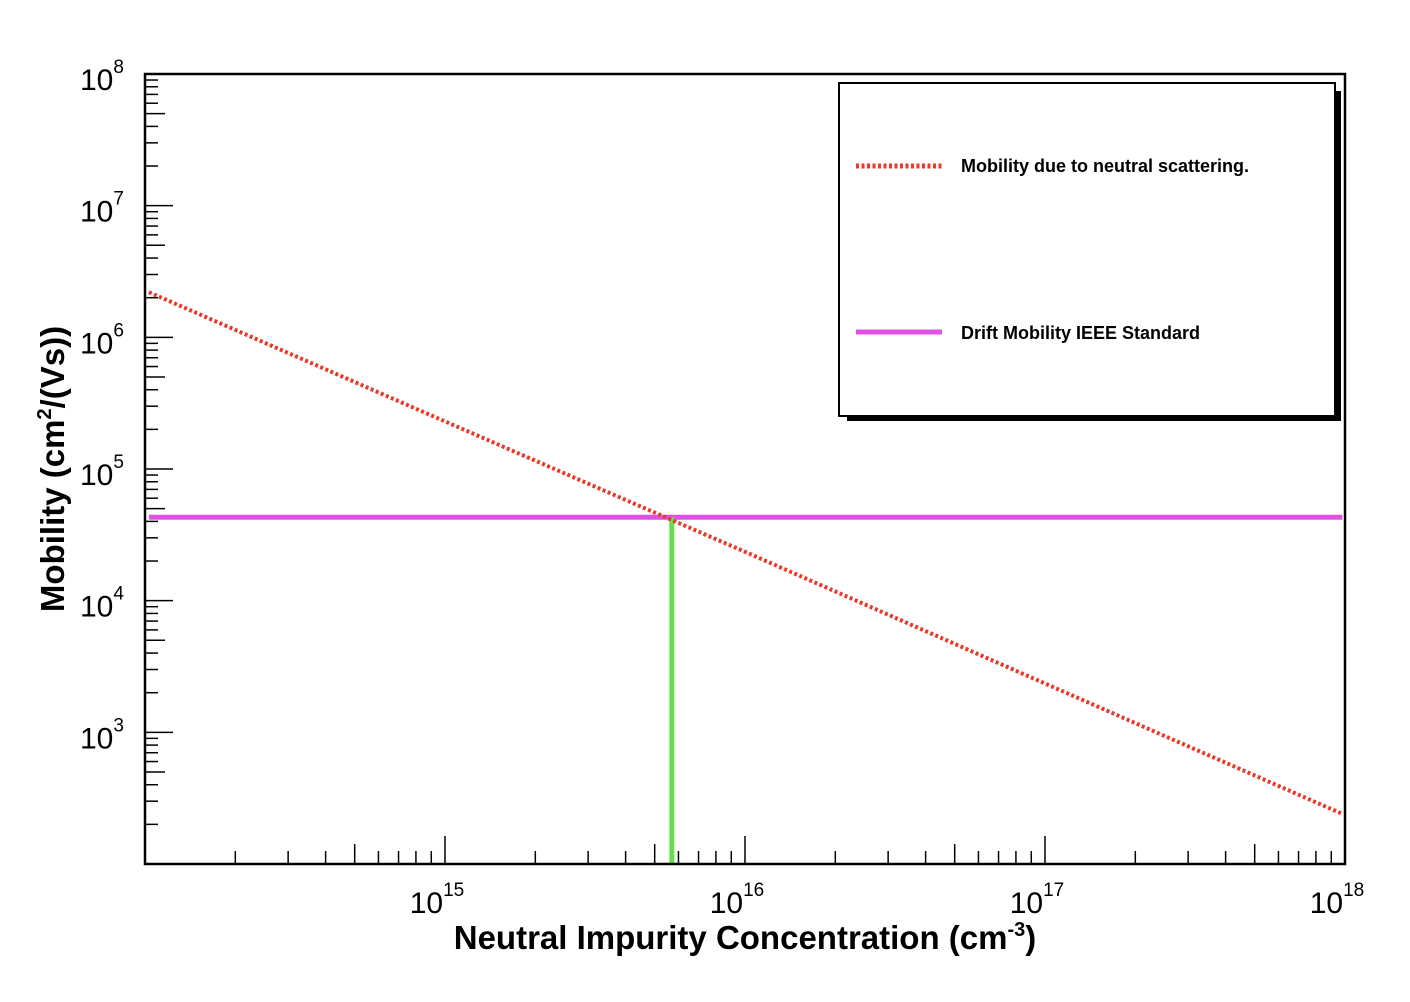  I want to click on legend-box, so click(1087, 249).